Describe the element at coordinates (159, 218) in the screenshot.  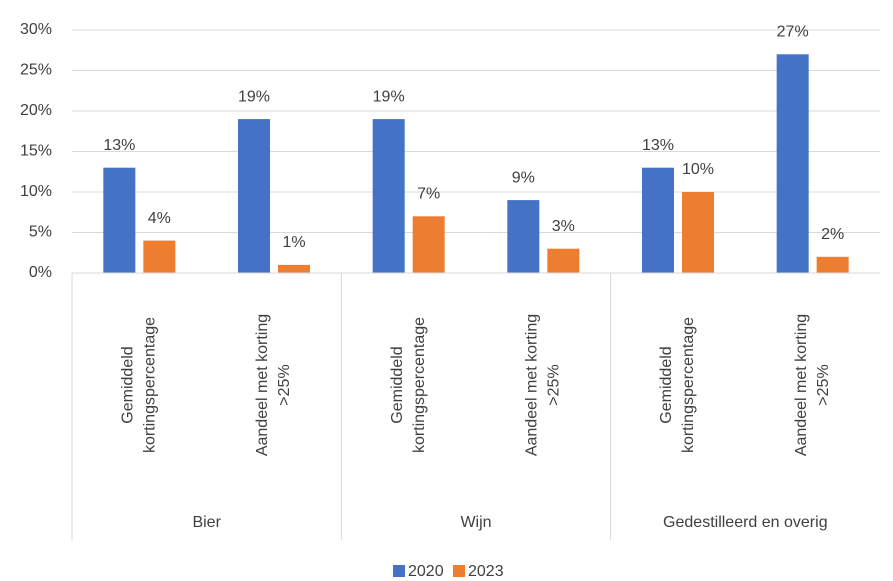
I see `data-label: 4%` at that location.